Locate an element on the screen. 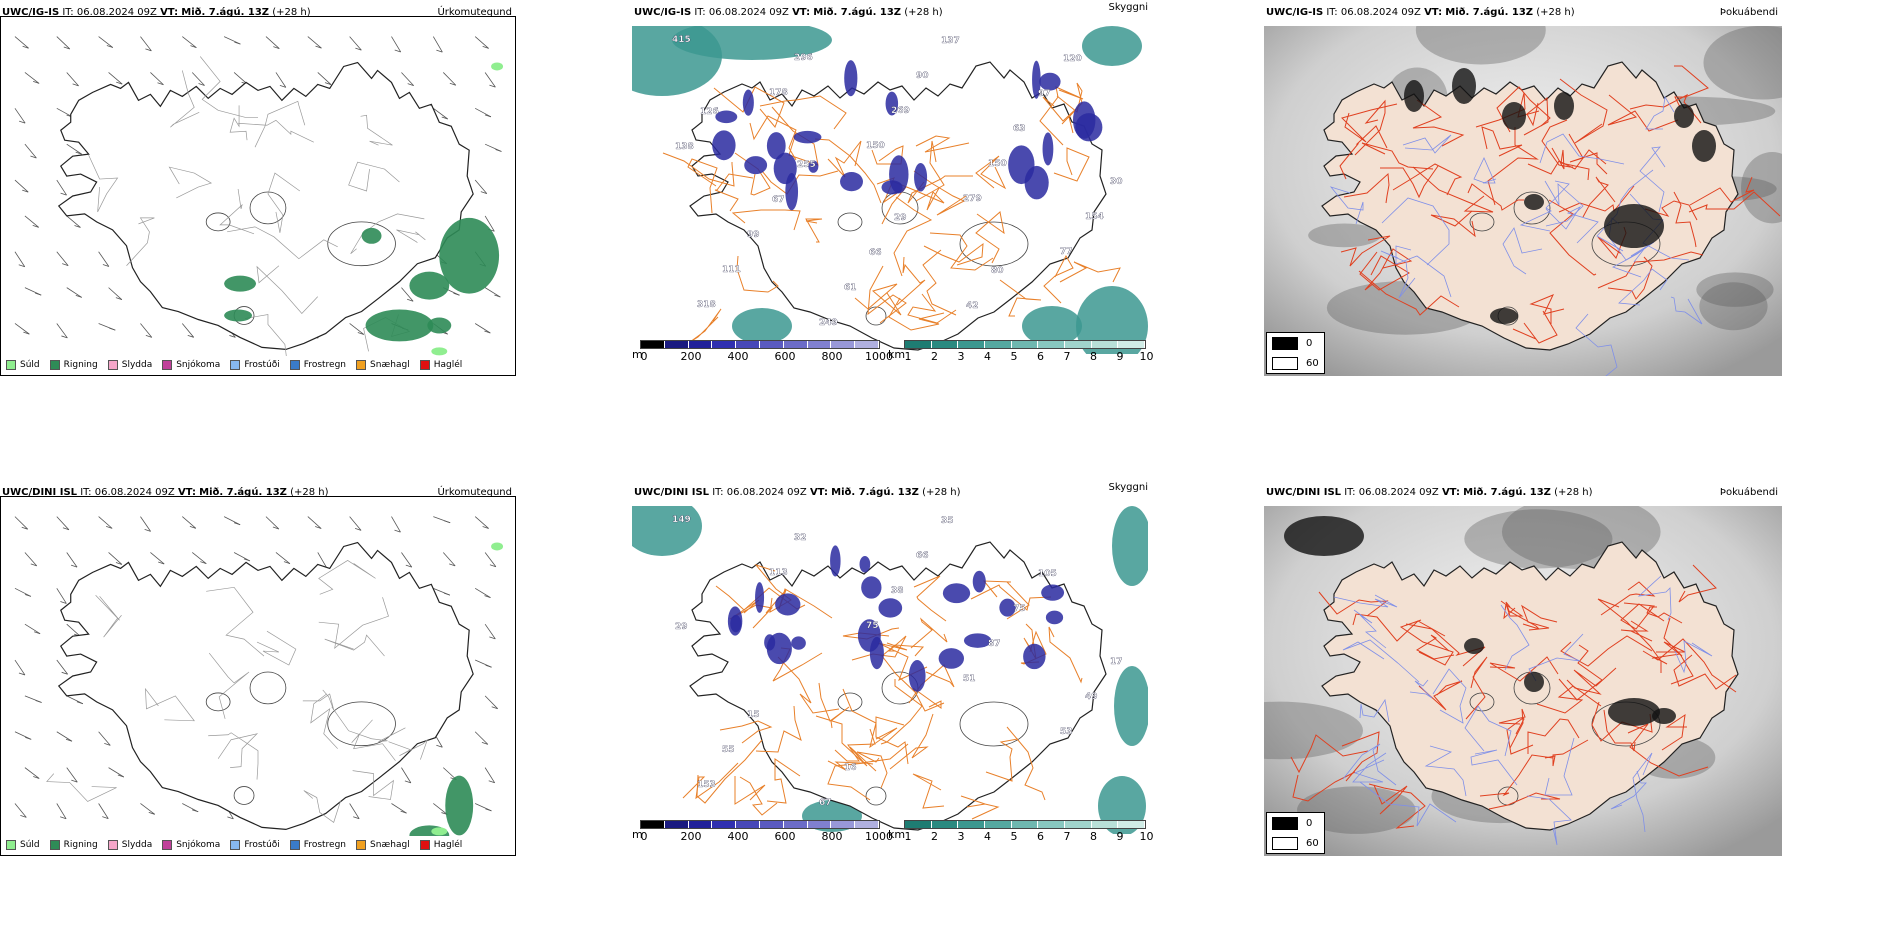  scale-tick: 9 is located at coordinates (1120, 836).